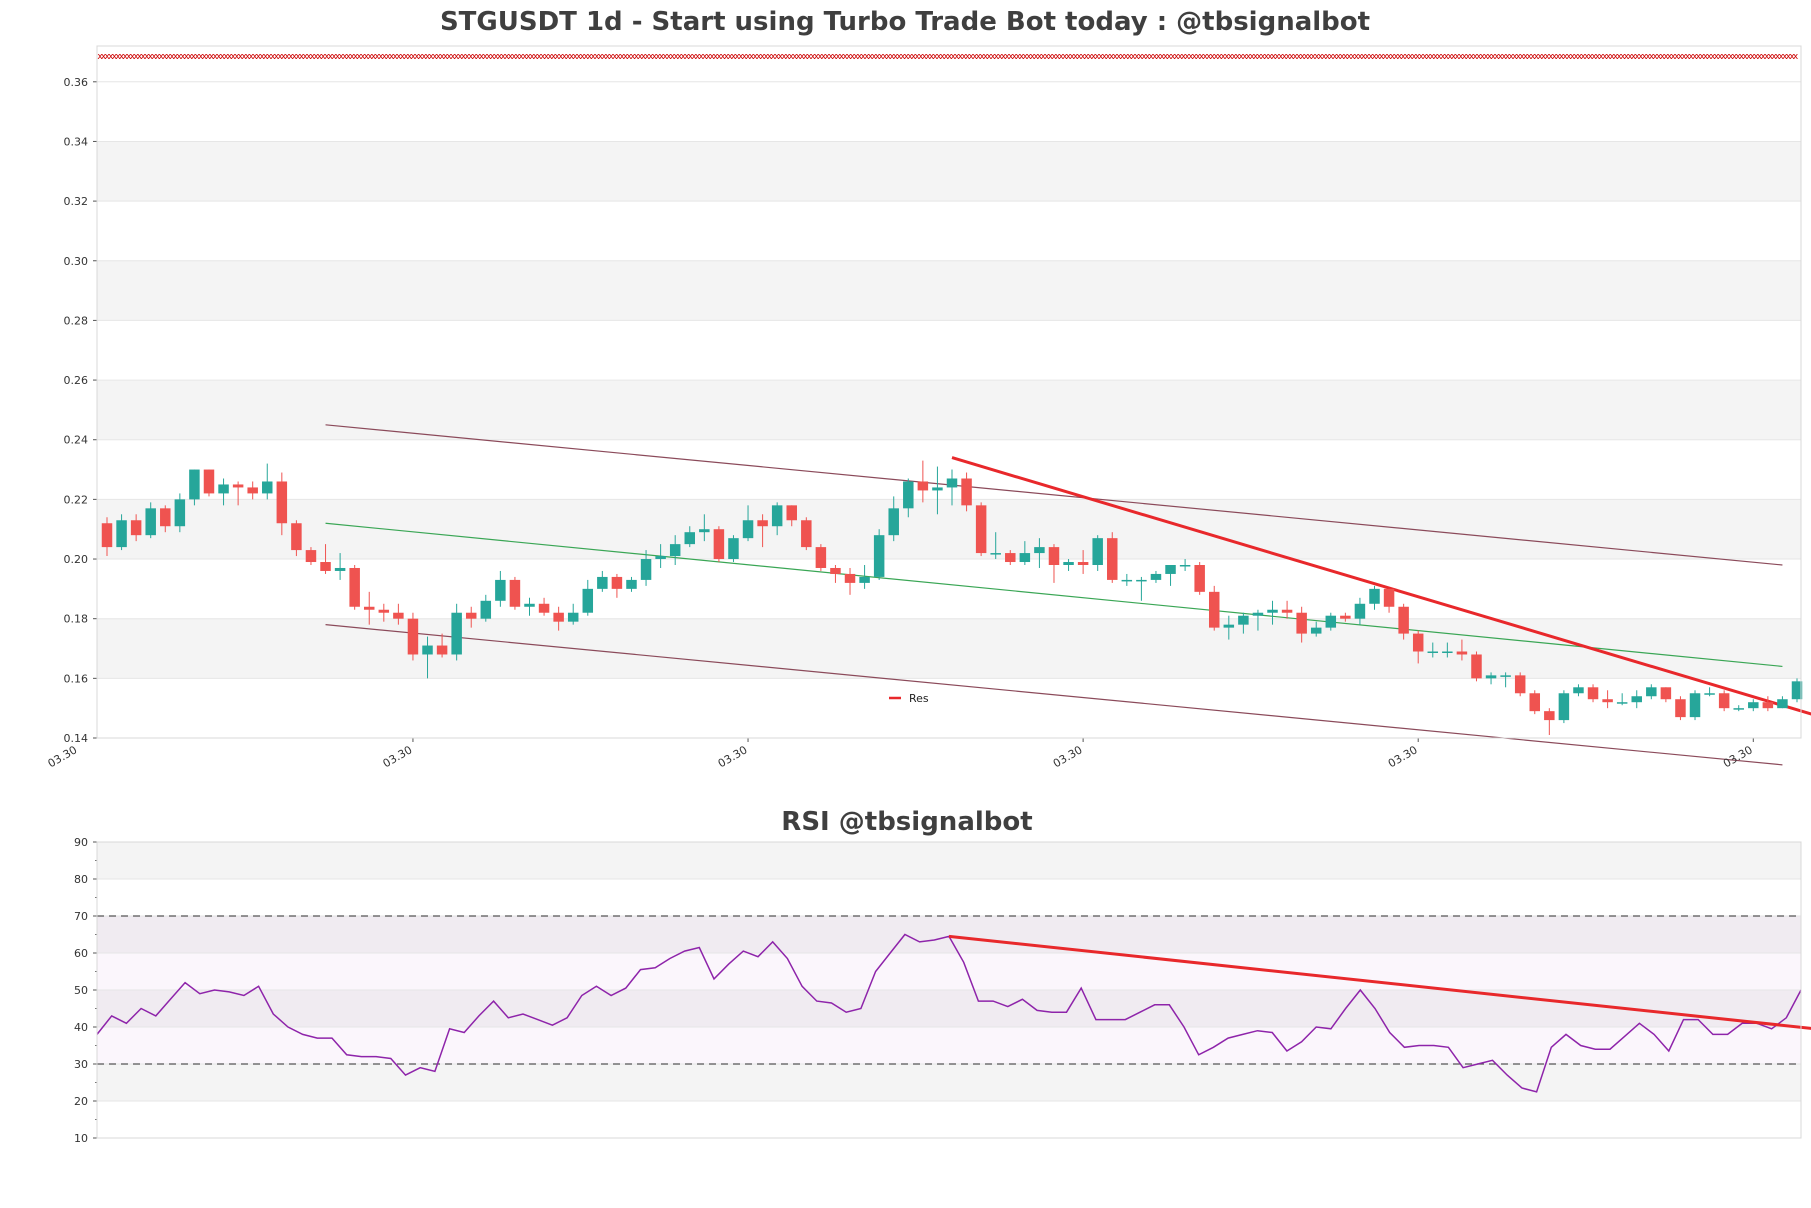 The height and width of the screenshot is (1208, 1811). I want to click on price-y-tick-label: 0.14, so click(76, 738).